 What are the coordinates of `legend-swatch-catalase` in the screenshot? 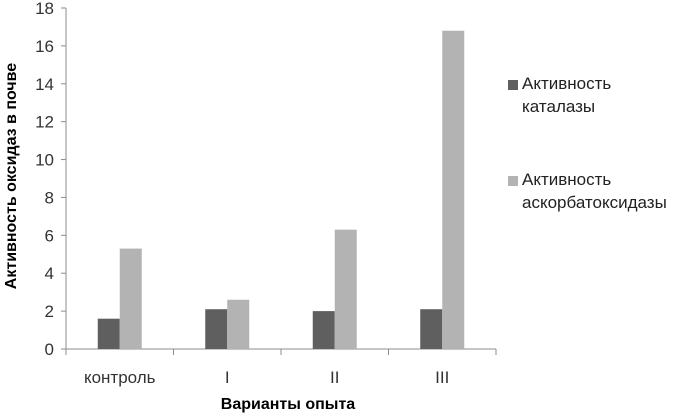 It's located at (513, 85).